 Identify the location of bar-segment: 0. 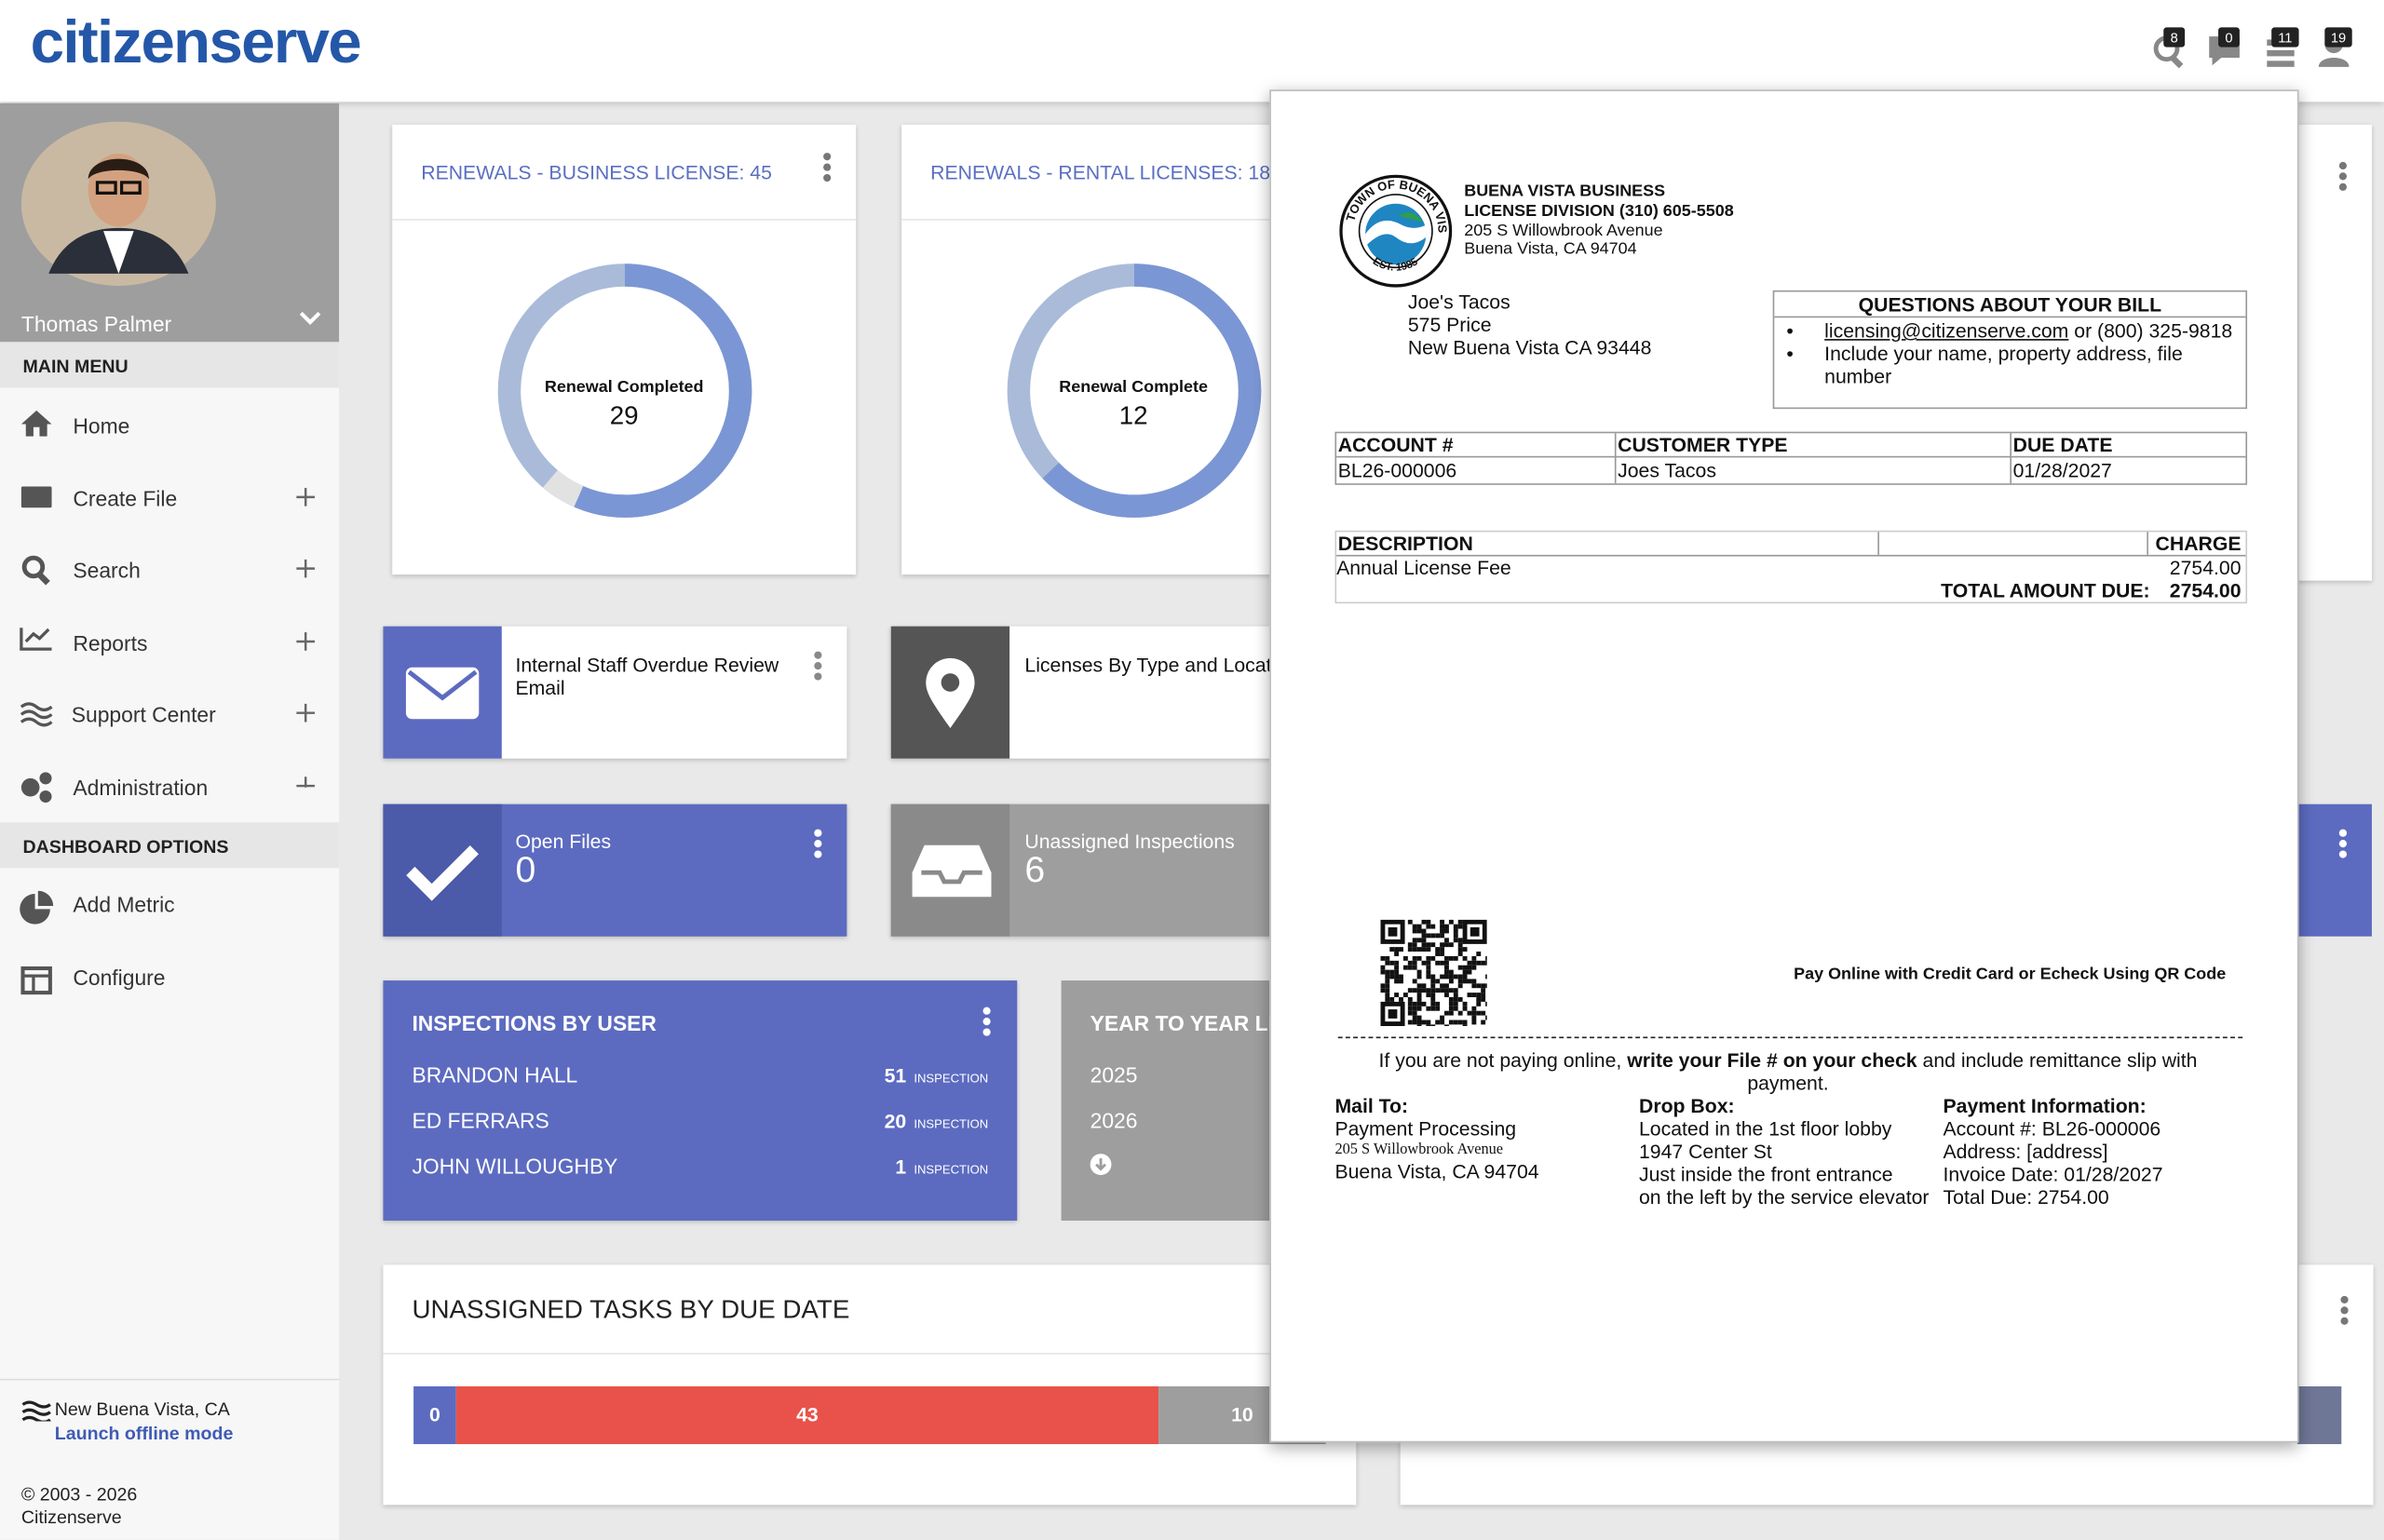
(434, 1415).